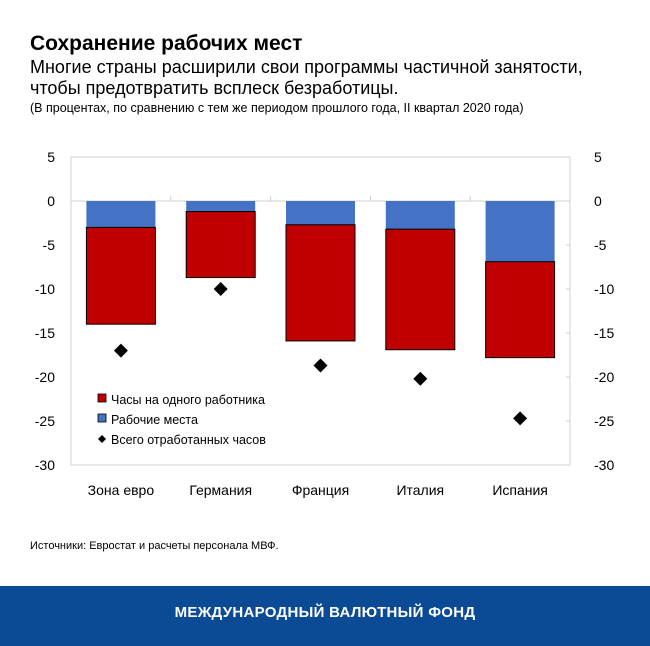 The height and width of the screenshot is (646, 650). I want to click on y-tick-label-left: -25, so click(45, 421).